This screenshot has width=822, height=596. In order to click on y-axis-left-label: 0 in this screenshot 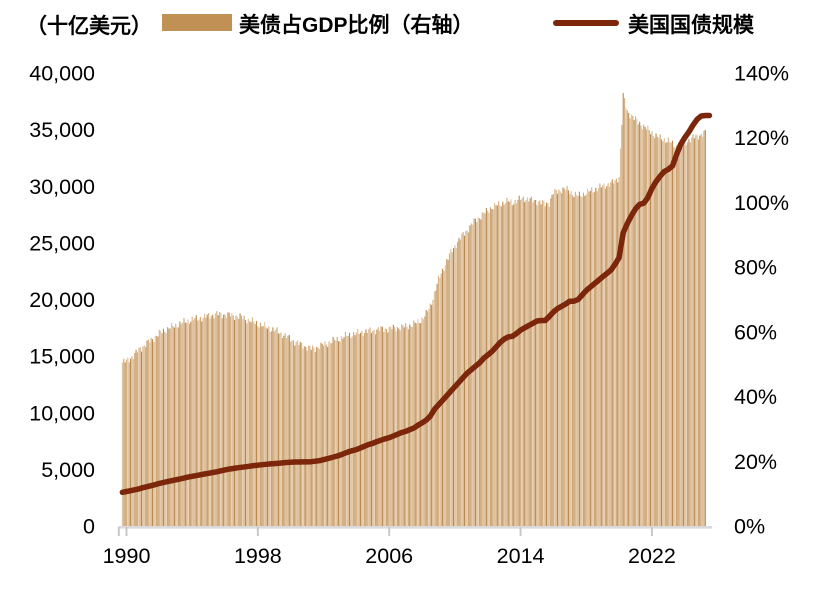, I will do `click(89, 527)`.